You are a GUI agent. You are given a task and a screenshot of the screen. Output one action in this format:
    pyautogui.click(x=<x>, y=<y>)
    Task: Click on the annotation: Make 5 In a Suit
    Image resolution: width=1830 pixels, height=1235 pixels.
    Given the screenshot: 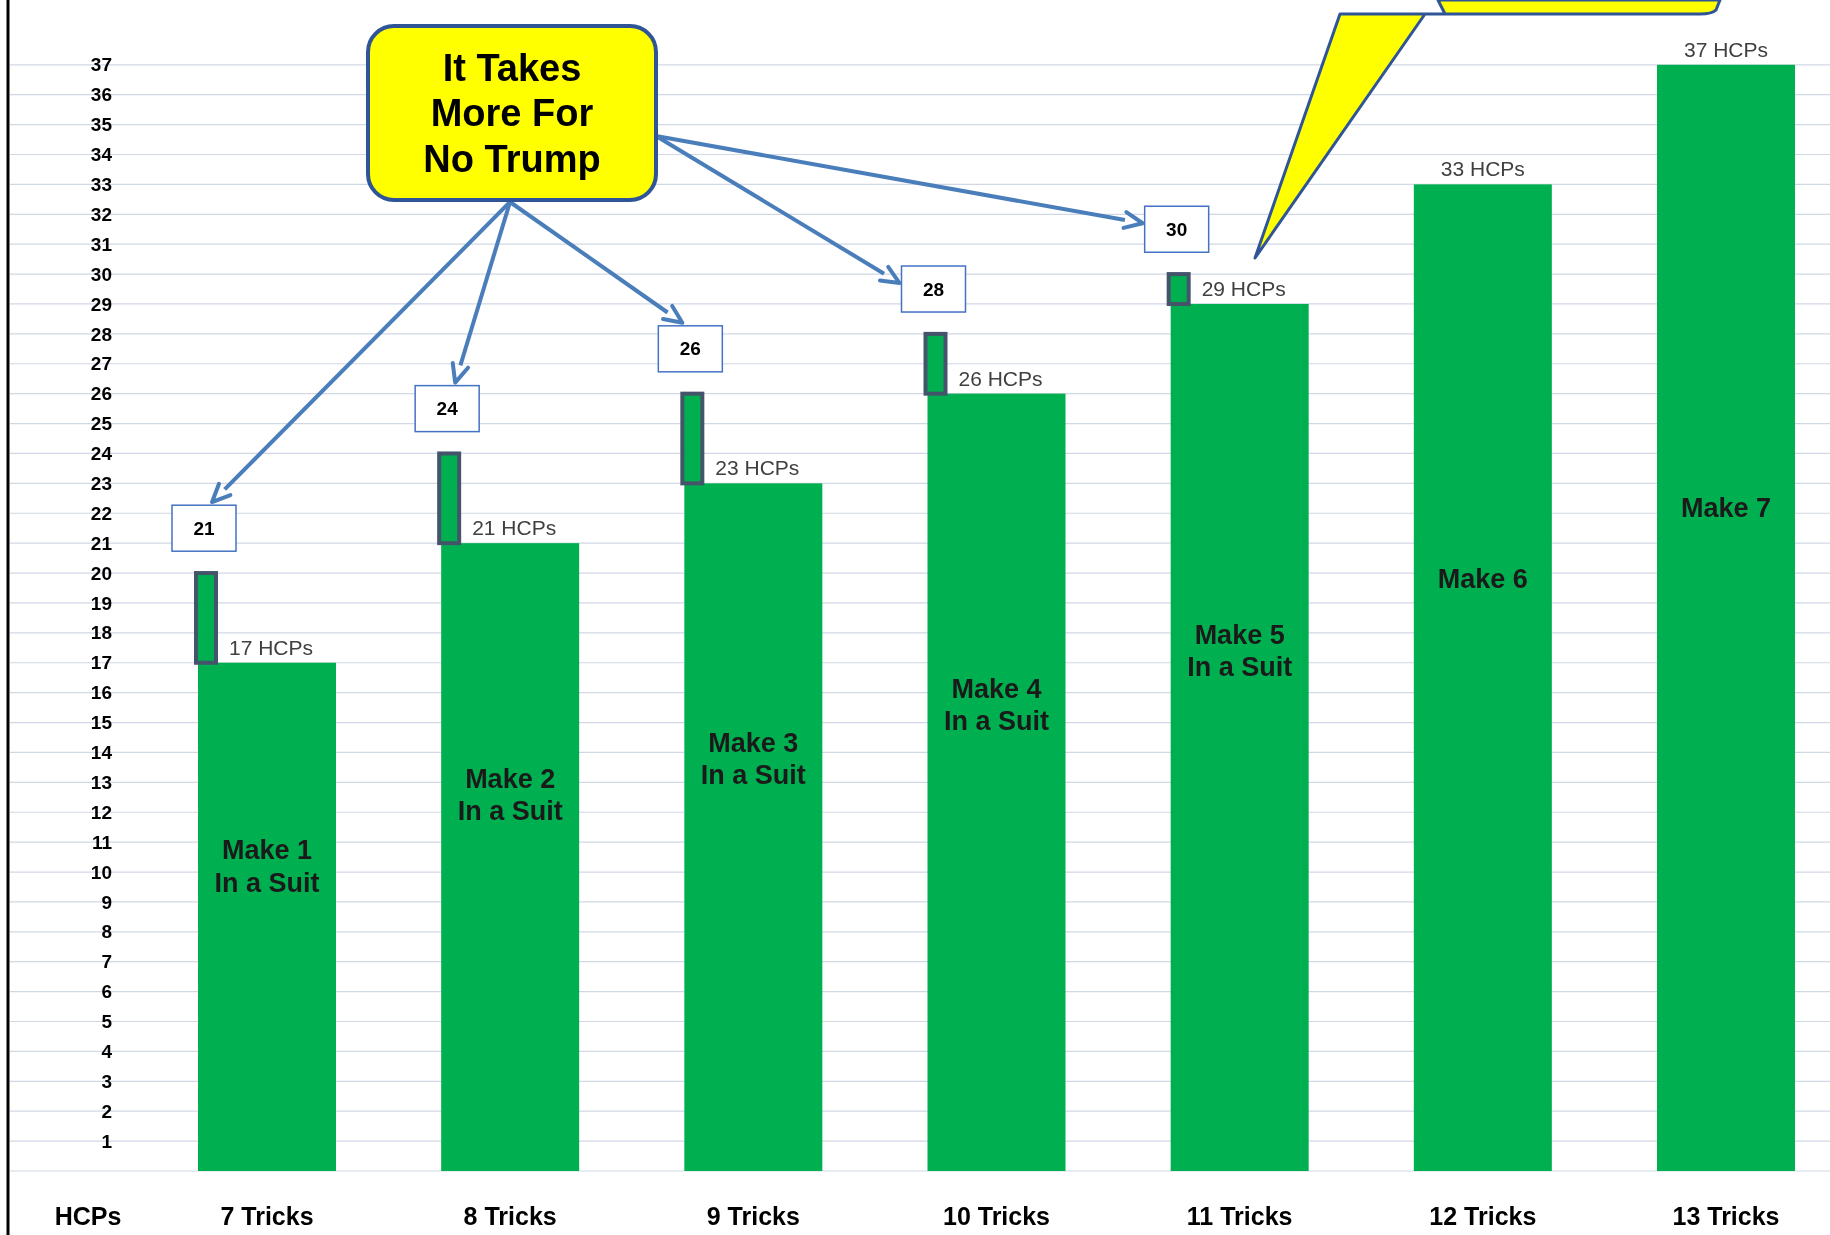 What is the action you would take?
    pyautogui.click(x=1240, y=651)
    